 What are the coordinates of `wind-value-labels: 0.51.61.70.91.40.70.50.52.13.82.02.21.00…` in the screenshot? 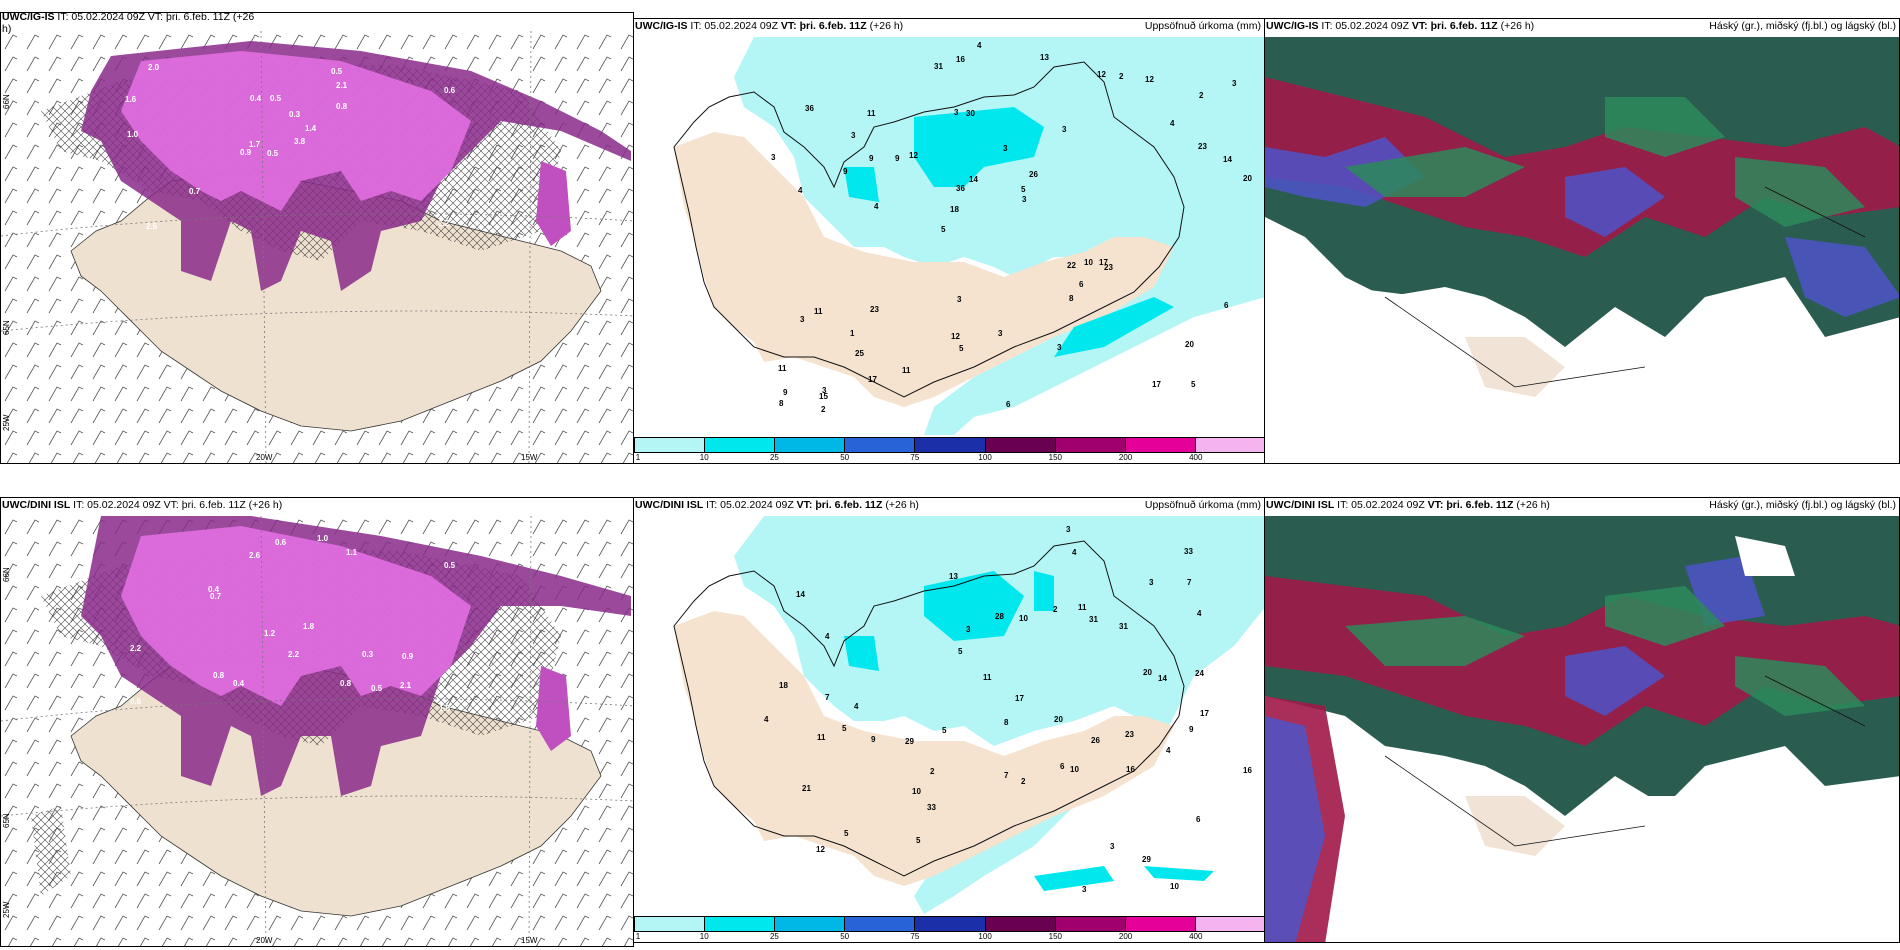 It's located at (283, 147).